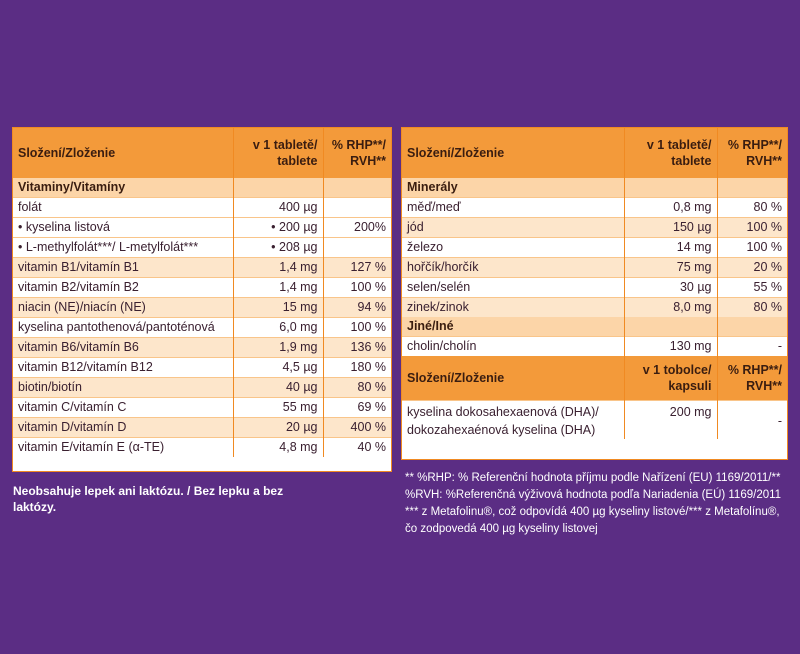 Image resolution: width=800 pixels, height=654 pixels. What do you see at coordinates (123, 307) in the screenshot?
I see `row-name: niacin (NE)/niacín (NE)` at bounding box center [123, 307].